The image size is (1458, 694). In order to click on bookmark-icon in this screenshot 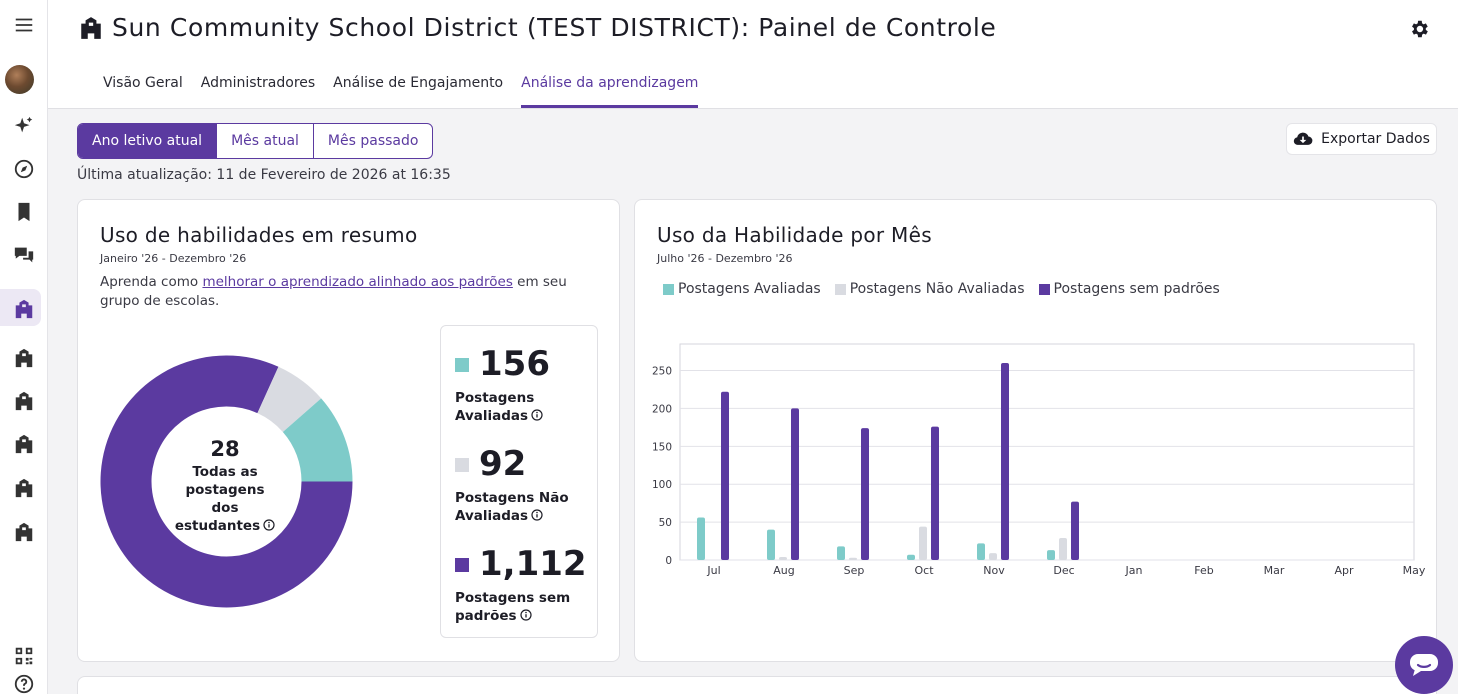, I will do `click(24, 212)`.